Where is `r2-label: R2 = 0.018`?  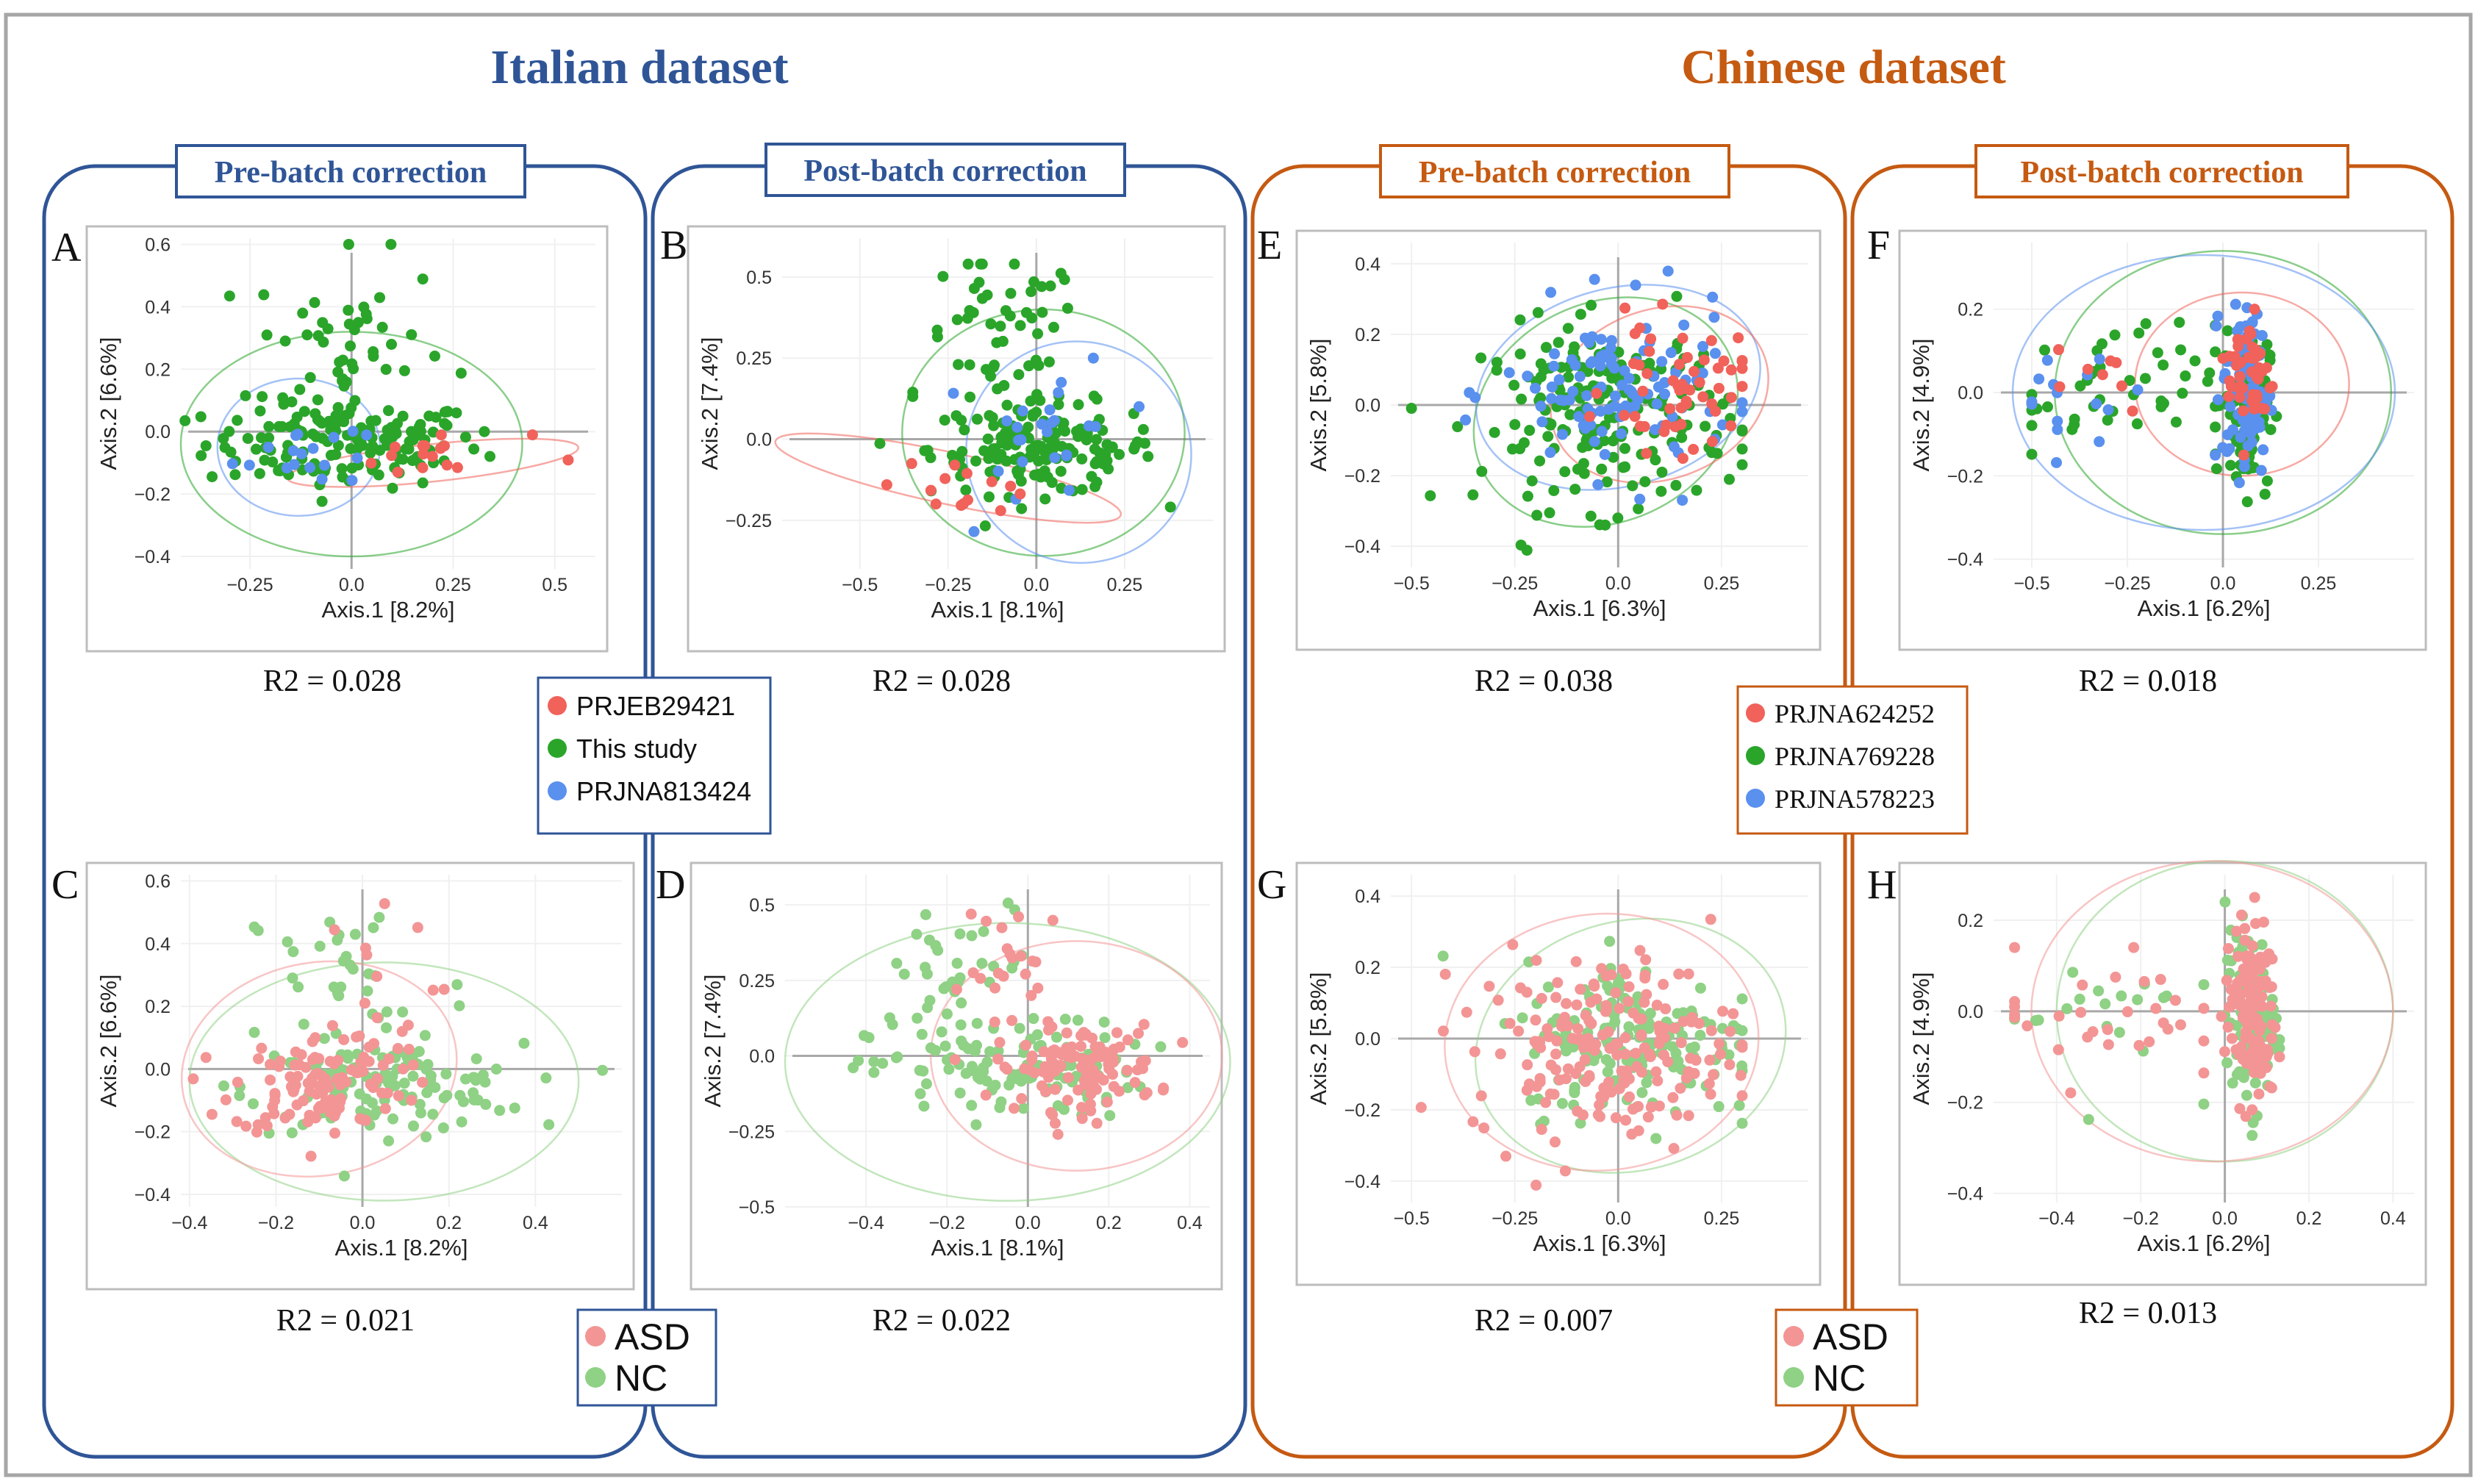
r2-label: R2 = 0.018 is located at coordinates (2148, 681).